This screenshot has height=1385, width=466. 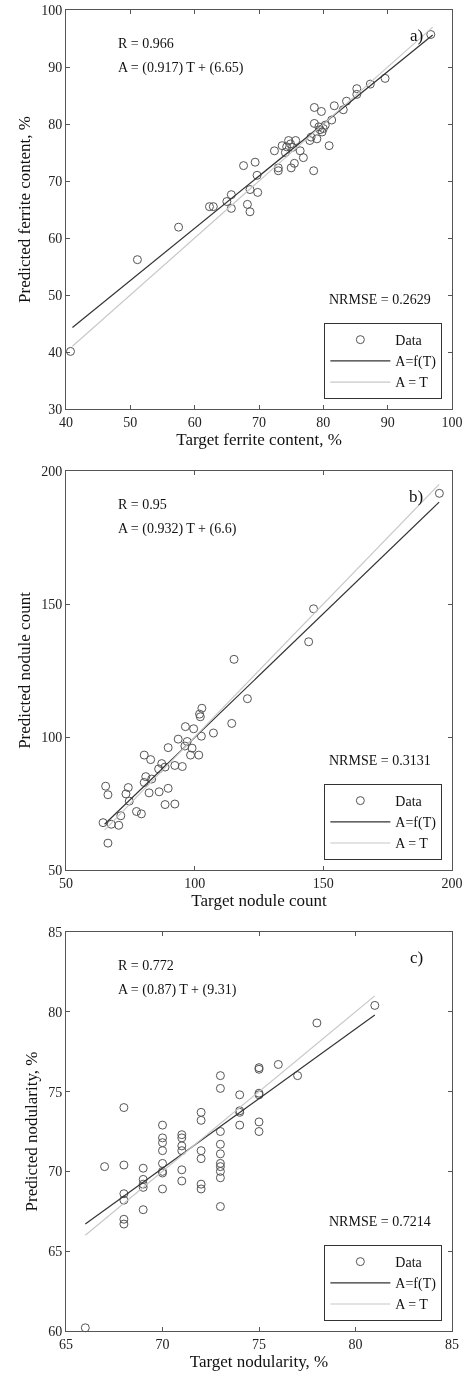 What do you see at coordinates (55, 352) in the screenshot?
I see `y-tick-label: 40` at bounding box center [55, 352].